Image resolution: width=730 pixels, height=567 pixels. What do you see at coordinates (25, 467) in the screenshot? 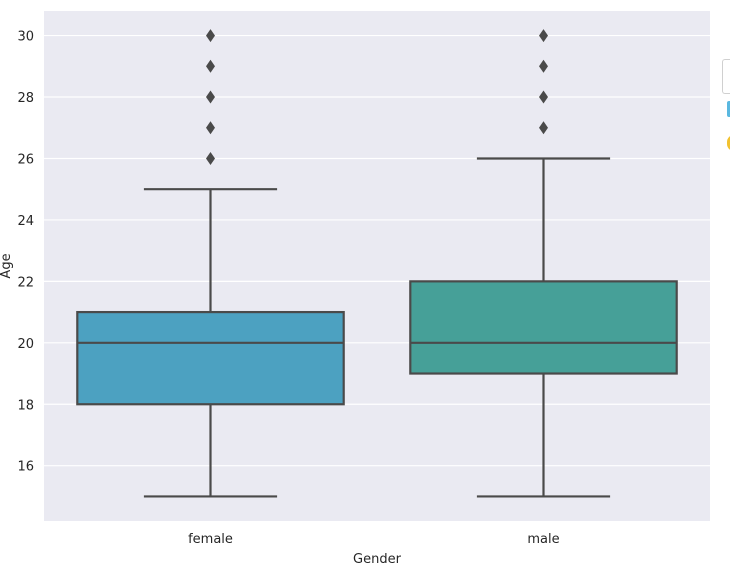
I see `y-tick-label-16: 16` at bounding box center [25, 467].